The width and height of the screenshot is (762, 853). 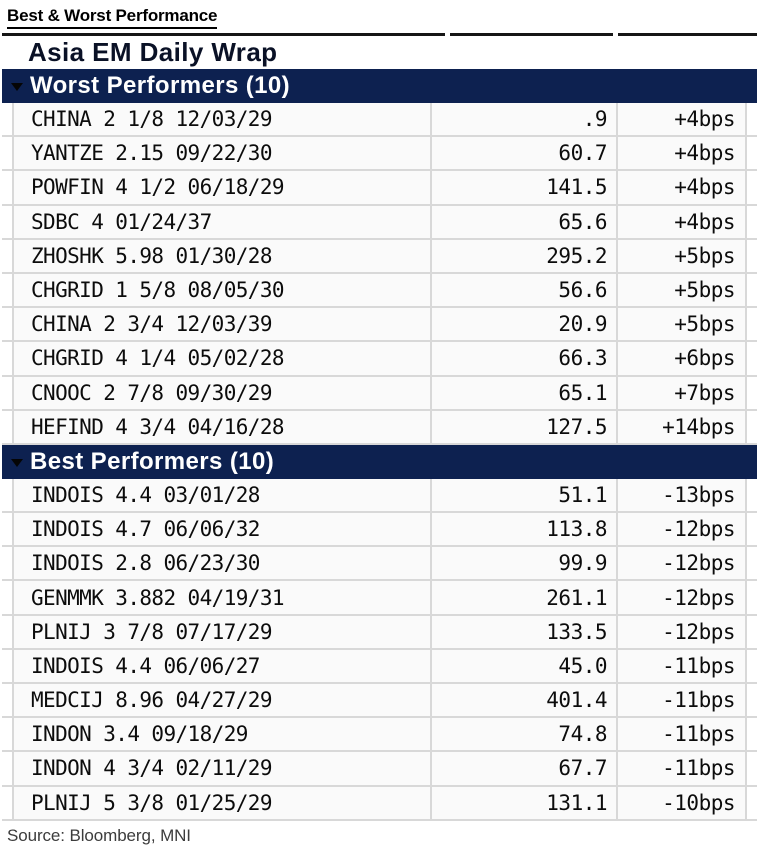 What do you see at coordinates (222, 221) in the screenshot?
I see `bond-name-cell: SDBC 4 01/24/37` at bounding box center [222, 221].